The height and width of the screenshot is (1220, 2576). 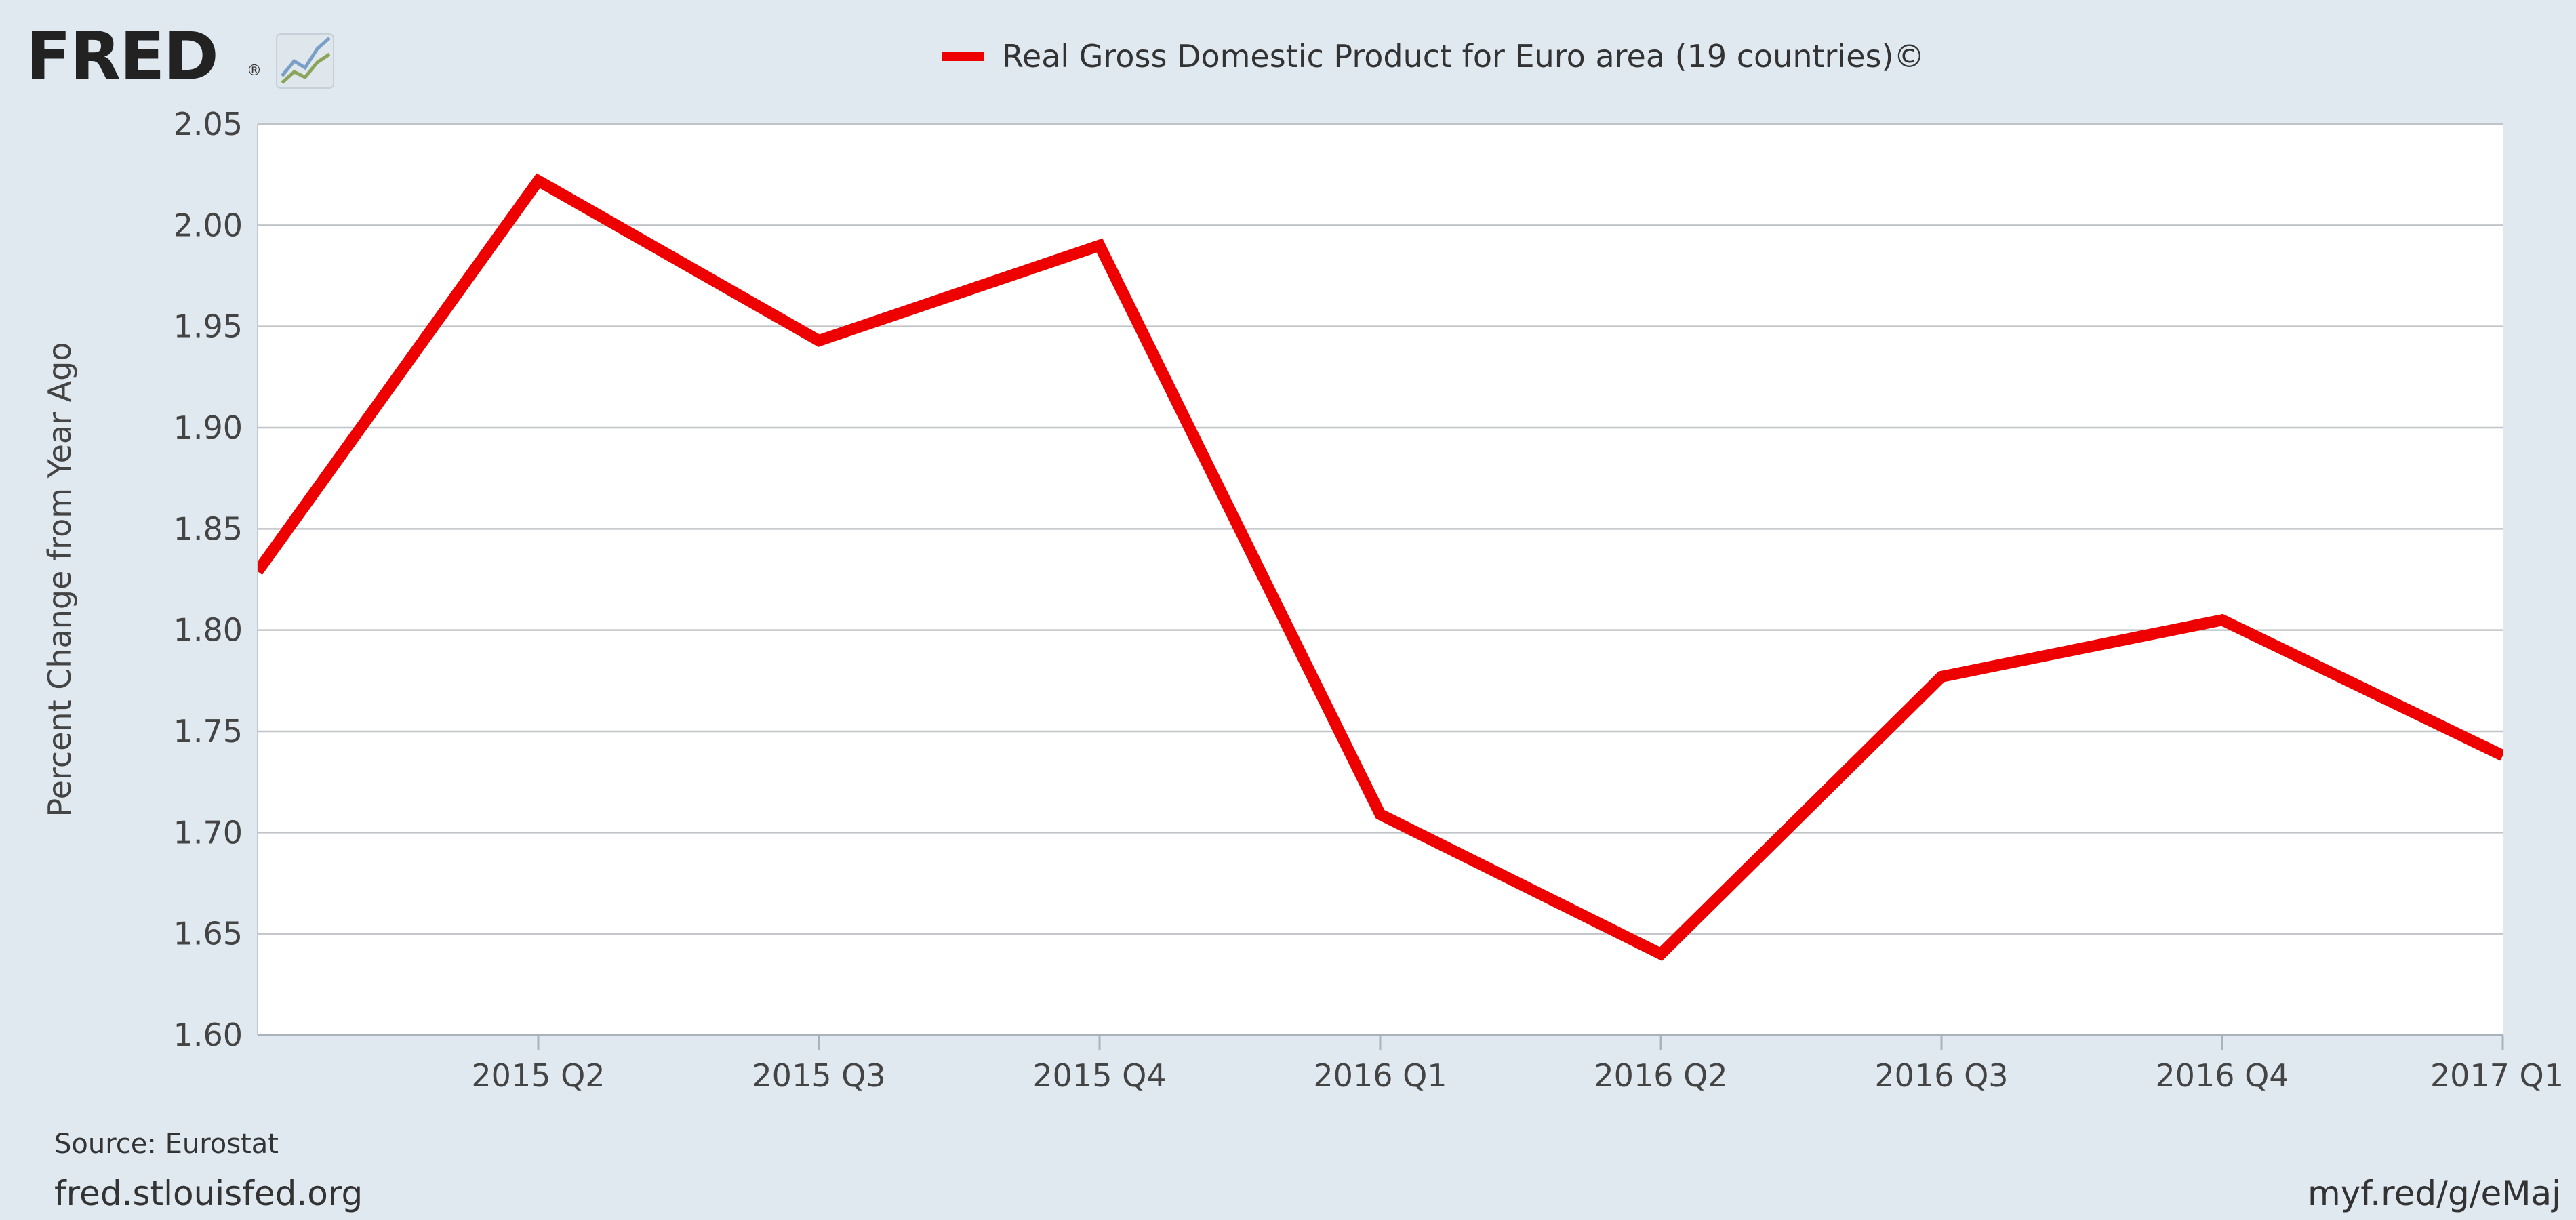 What do you see at coordinates (208, 579) in the screenshot?
I see `y-axis-ticks: 1.60 1.65 1.70 1.75 1.80 1.85 1.90 1.95 2.00 2.05` at bounding box center [208, 579].